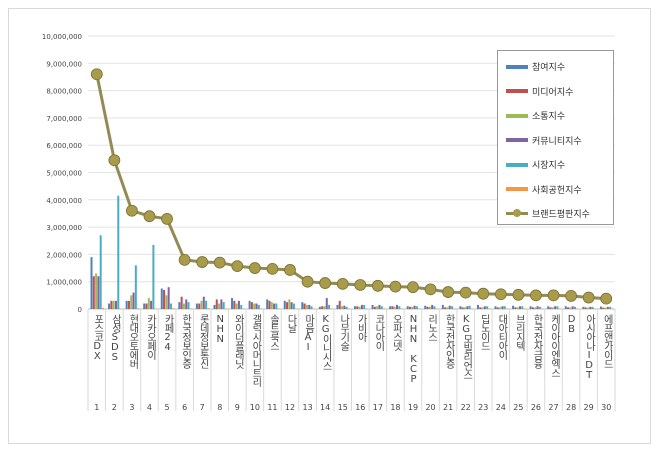 This screenshot has height=452, width=660. What do you see at coordinates (355, 307) in the screenshot?
I see `bar-참여지수-16` at bounding box center [355, 307].